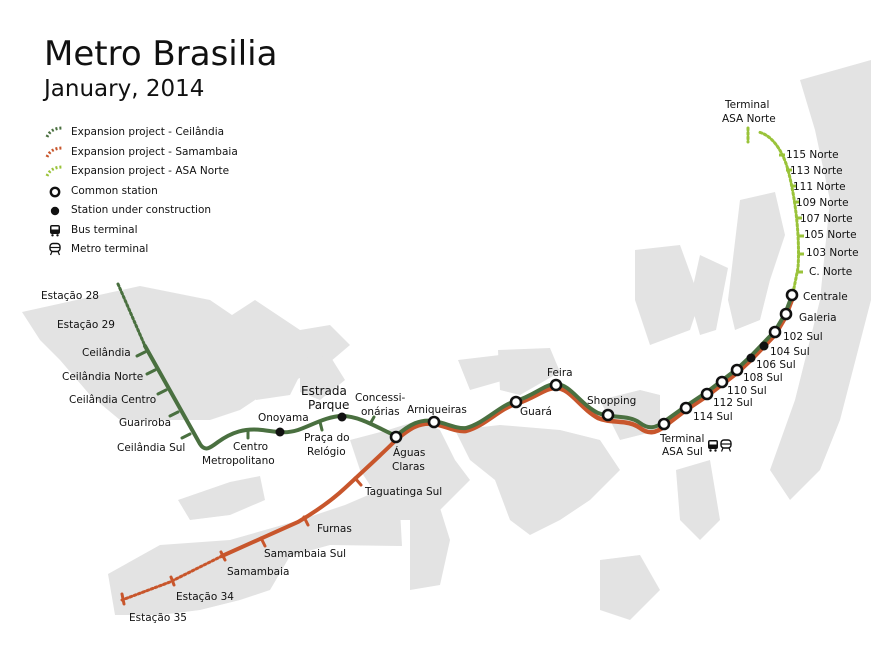  Describe the element at coordinates (792, 295) in the screenshot. I see `station-centrale` at that location.